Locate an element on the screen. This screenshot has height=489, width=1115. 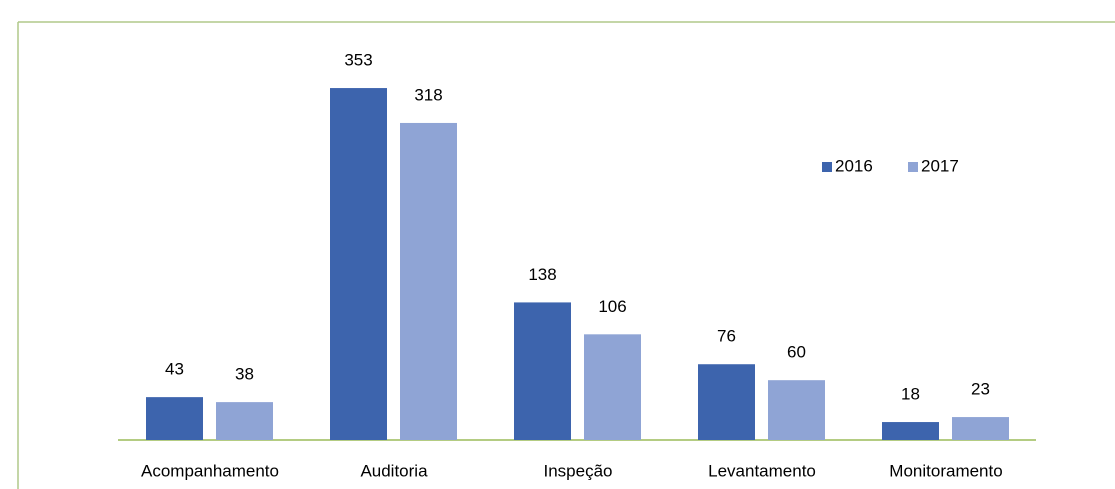
data-label: 43 is located at coordinates (174, 369).